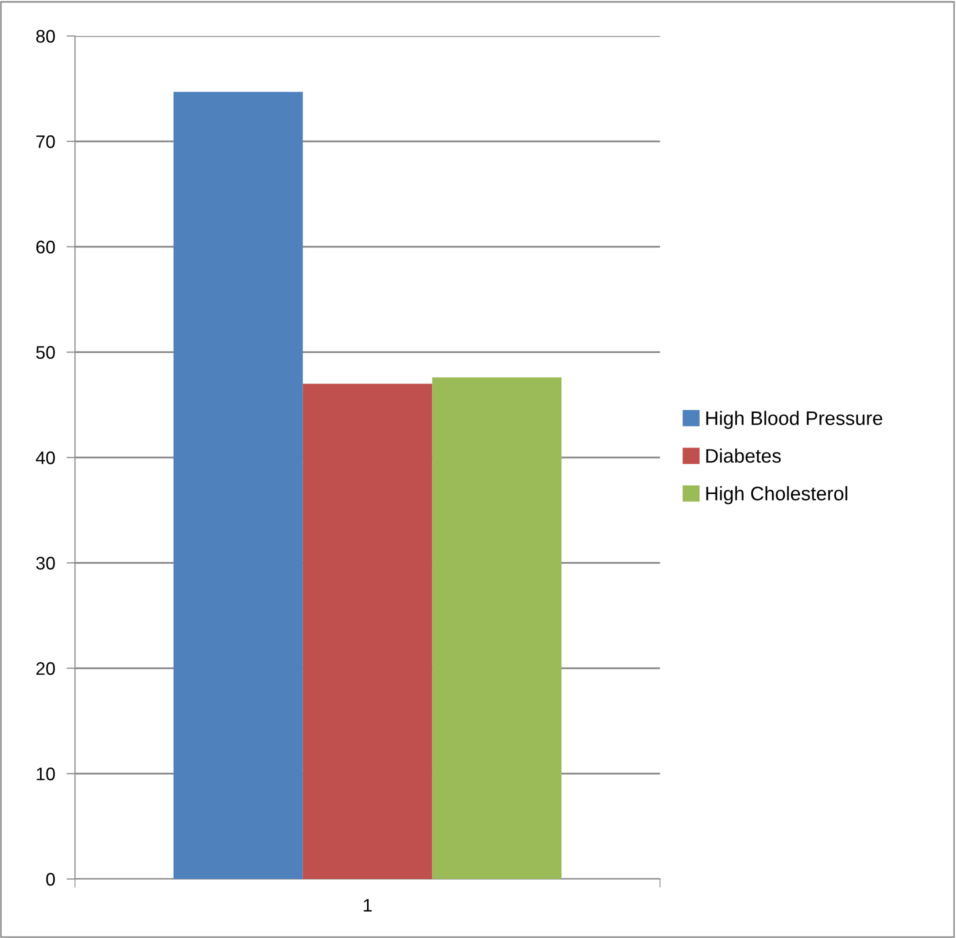 The image size is (956, 938). I want to click on y-tick-label: 0, so click(50, 879).